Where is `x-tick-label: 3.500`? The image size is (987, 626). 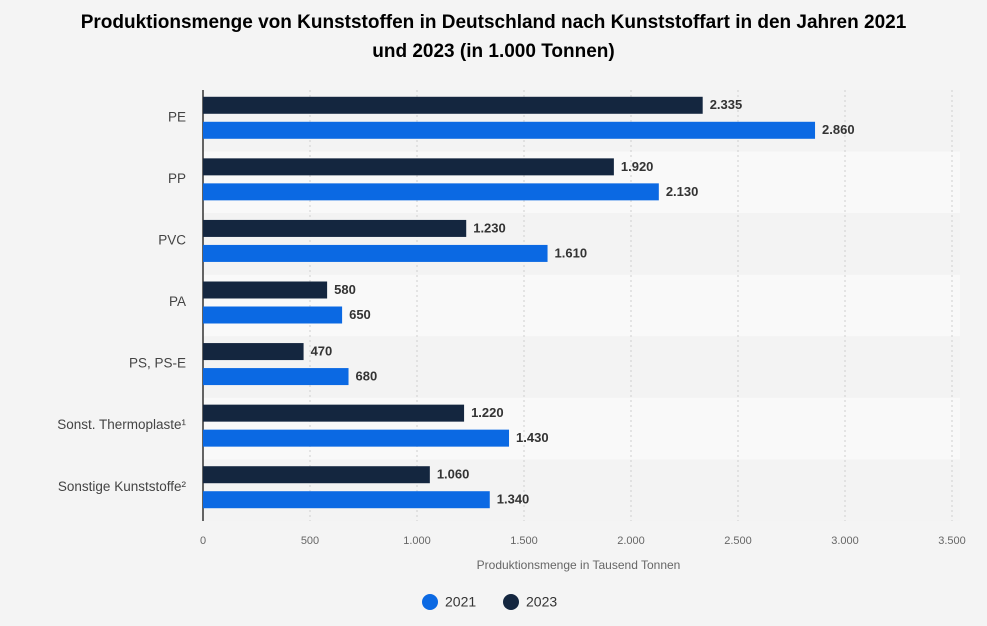
x-tick-label: 3.500 is located at coordinates (952, 541).